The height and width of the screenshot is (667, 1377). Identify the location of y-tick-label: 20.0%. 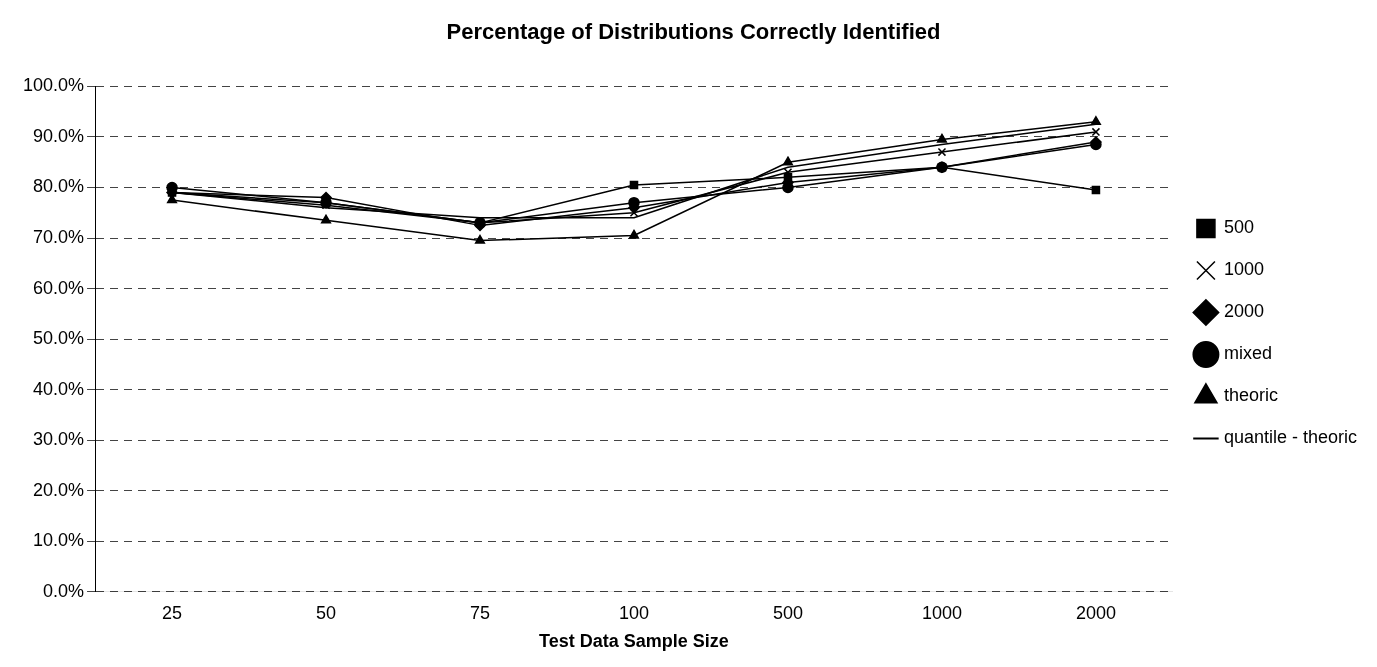
(59, 489).